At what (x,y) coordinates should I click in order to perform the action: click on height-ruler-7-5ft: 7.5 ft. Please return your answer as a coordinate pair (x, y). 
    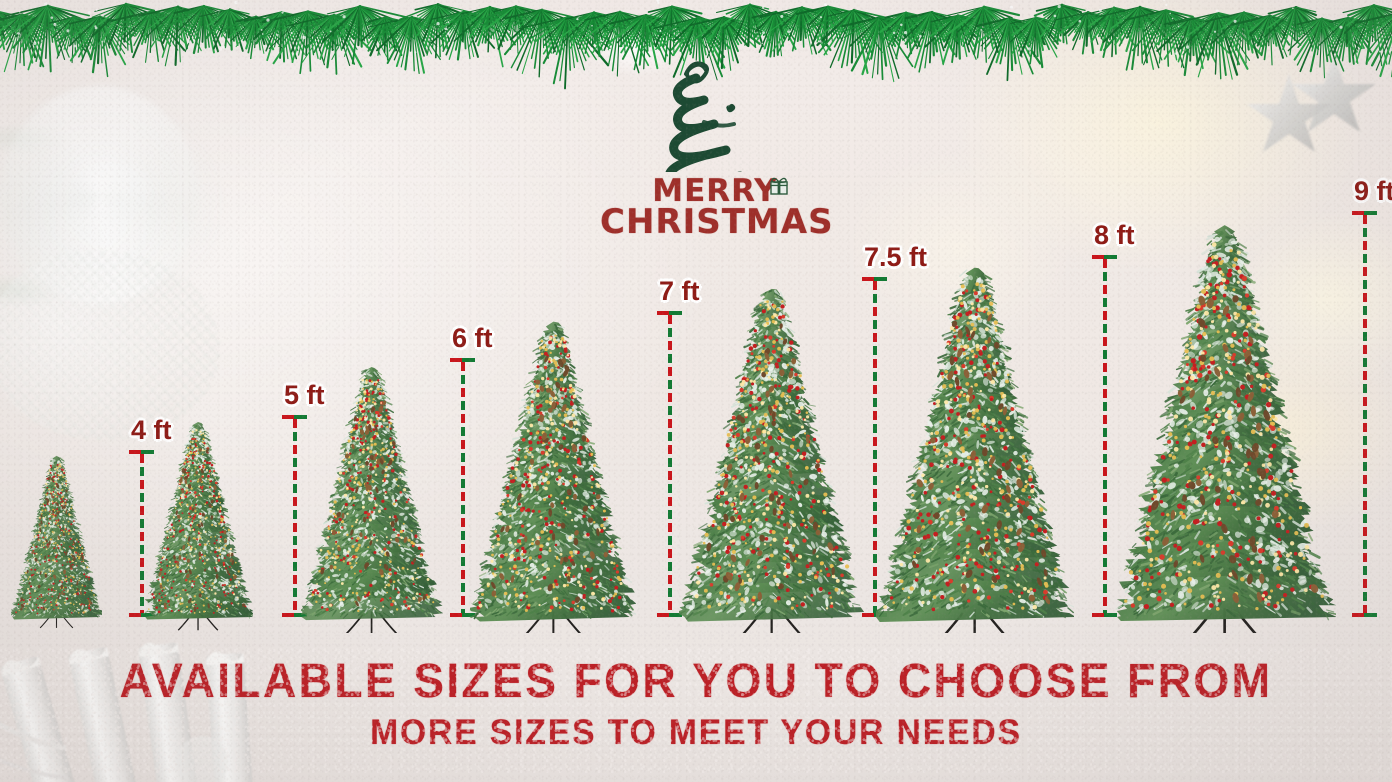
    Looking at the image, I should click on (894, 429).